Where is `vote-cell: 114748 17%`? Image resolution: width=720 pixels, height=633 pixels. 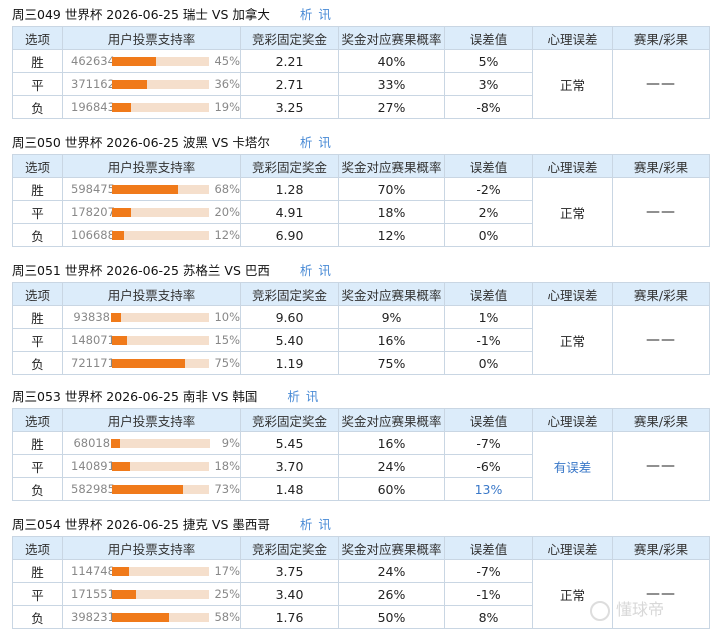 vote-cell: 114748 17% is located at coordinates (151, 571).